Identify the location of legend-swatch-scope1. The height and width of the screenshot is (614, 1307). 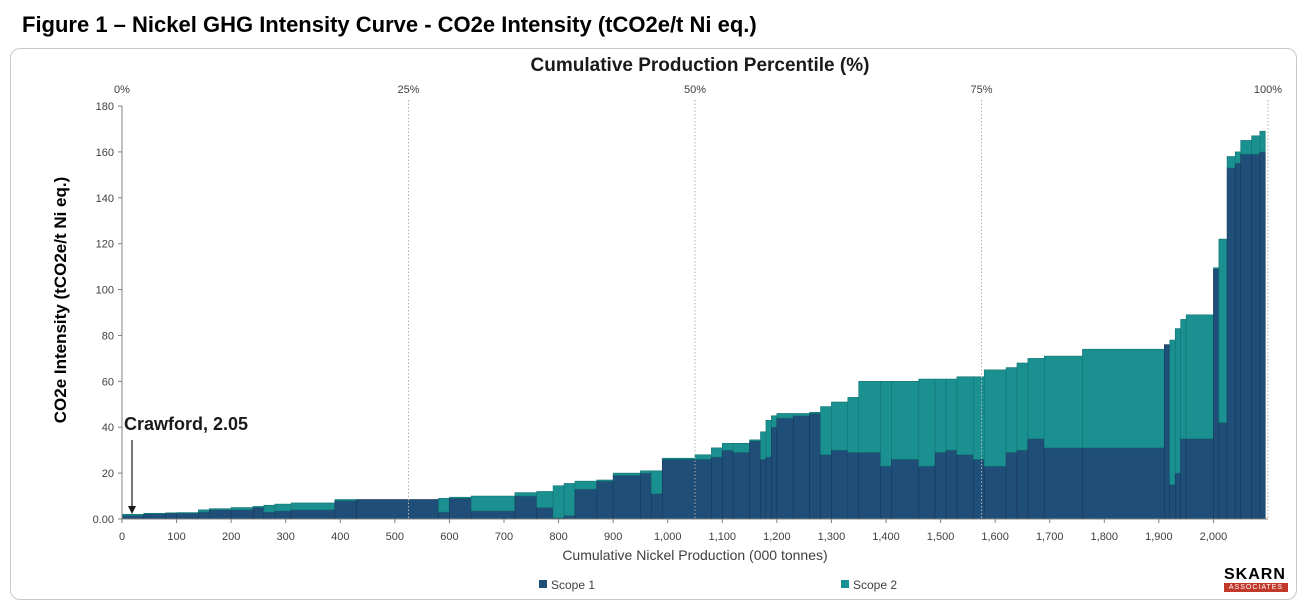
(543, 584).